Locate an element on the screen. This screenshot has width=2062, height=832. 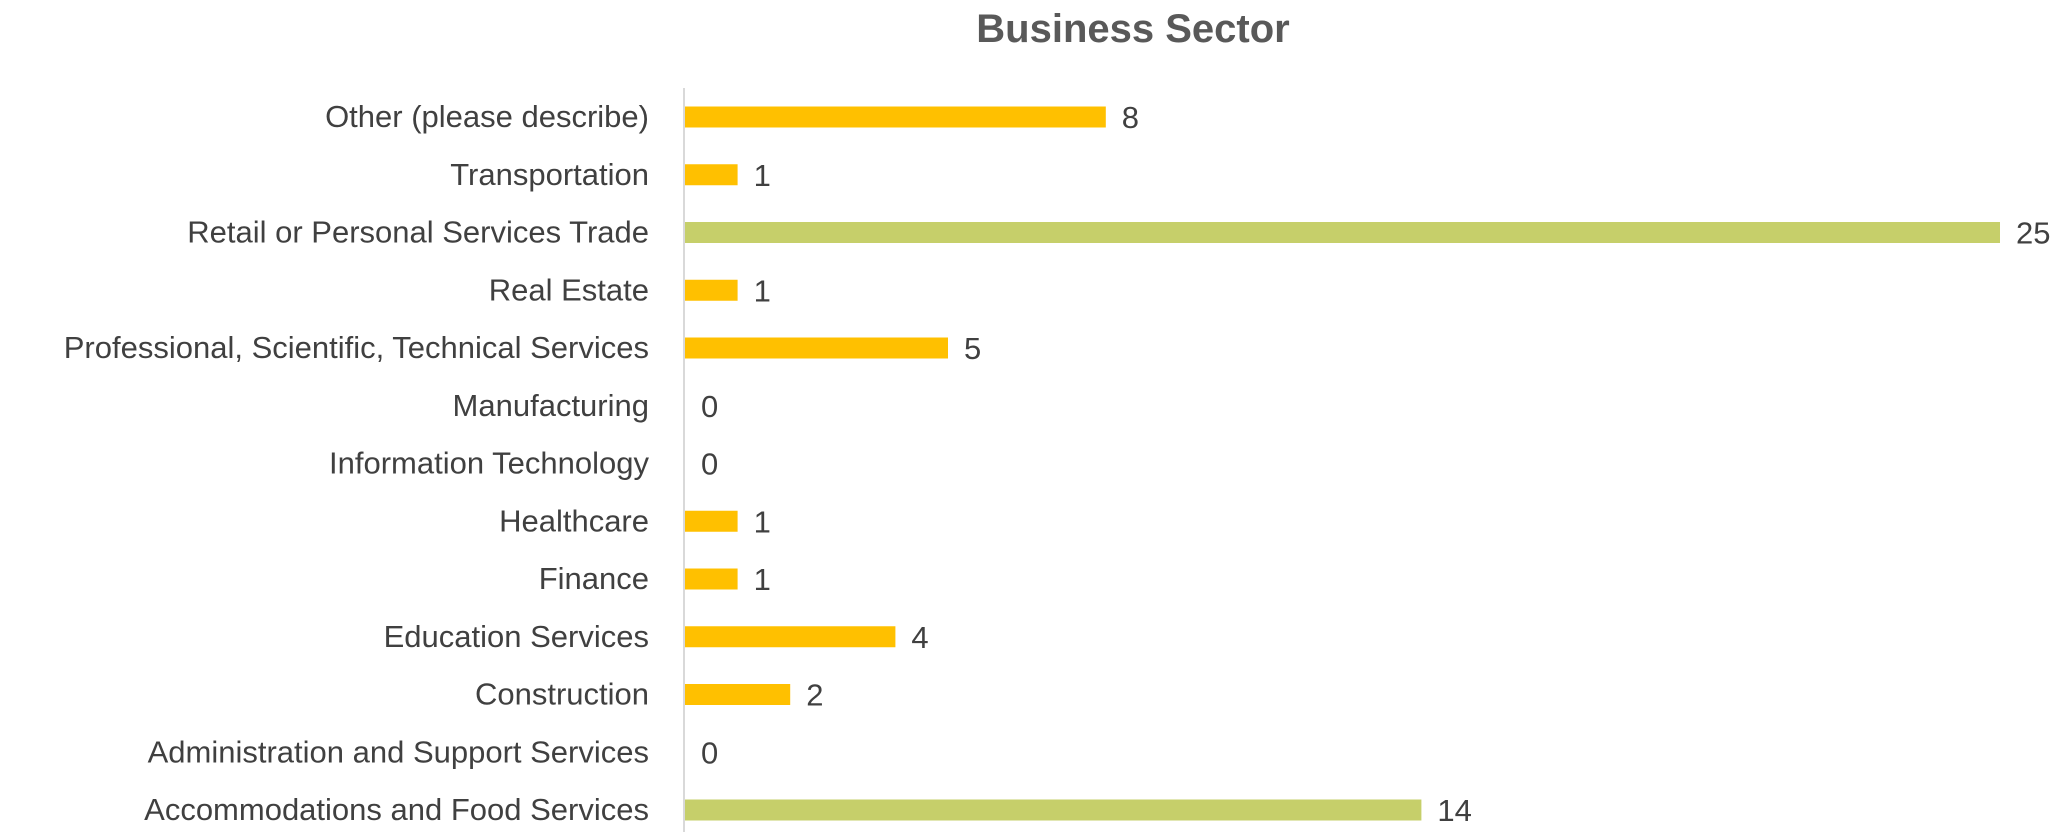
category-label-accommodations-and-food-services: Accommodations and Food Services is located at coordinates (396, 809).